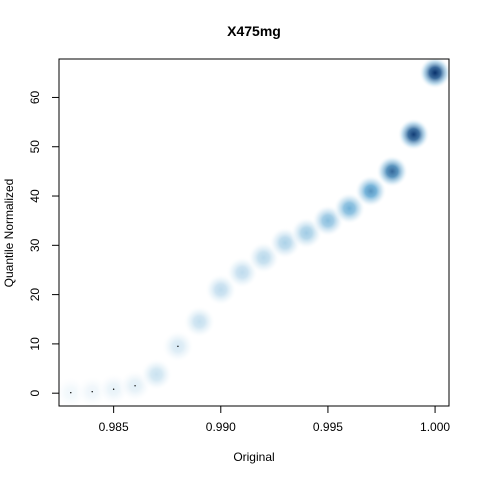  What do you see at coordinates (254, 31) in the screenshot?
I see `chart-title: X475mg` at bounding box center [254, 31].